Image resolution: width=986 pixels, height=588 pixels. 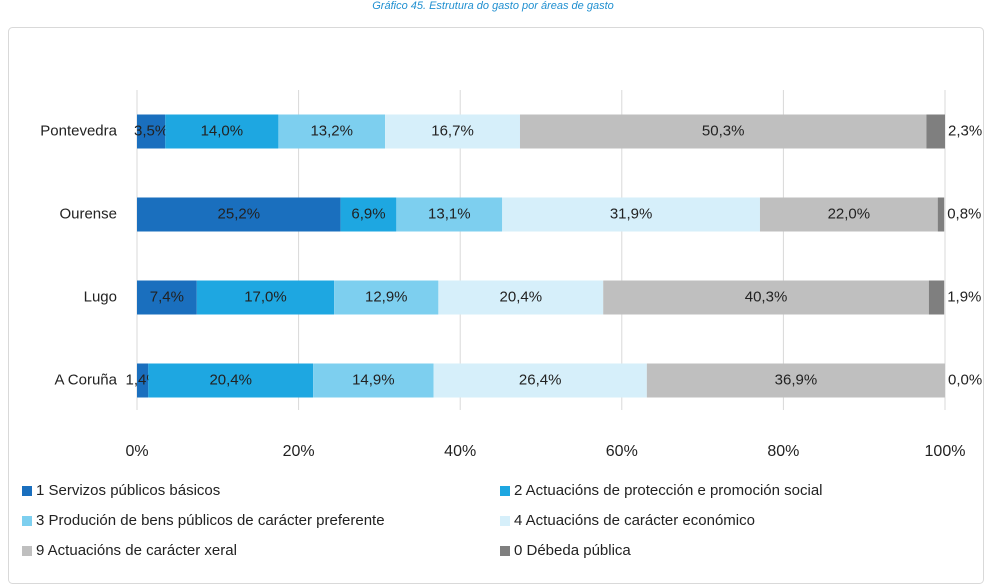 I want to click on data-label: 22,0%, so click(x=849, y=213).